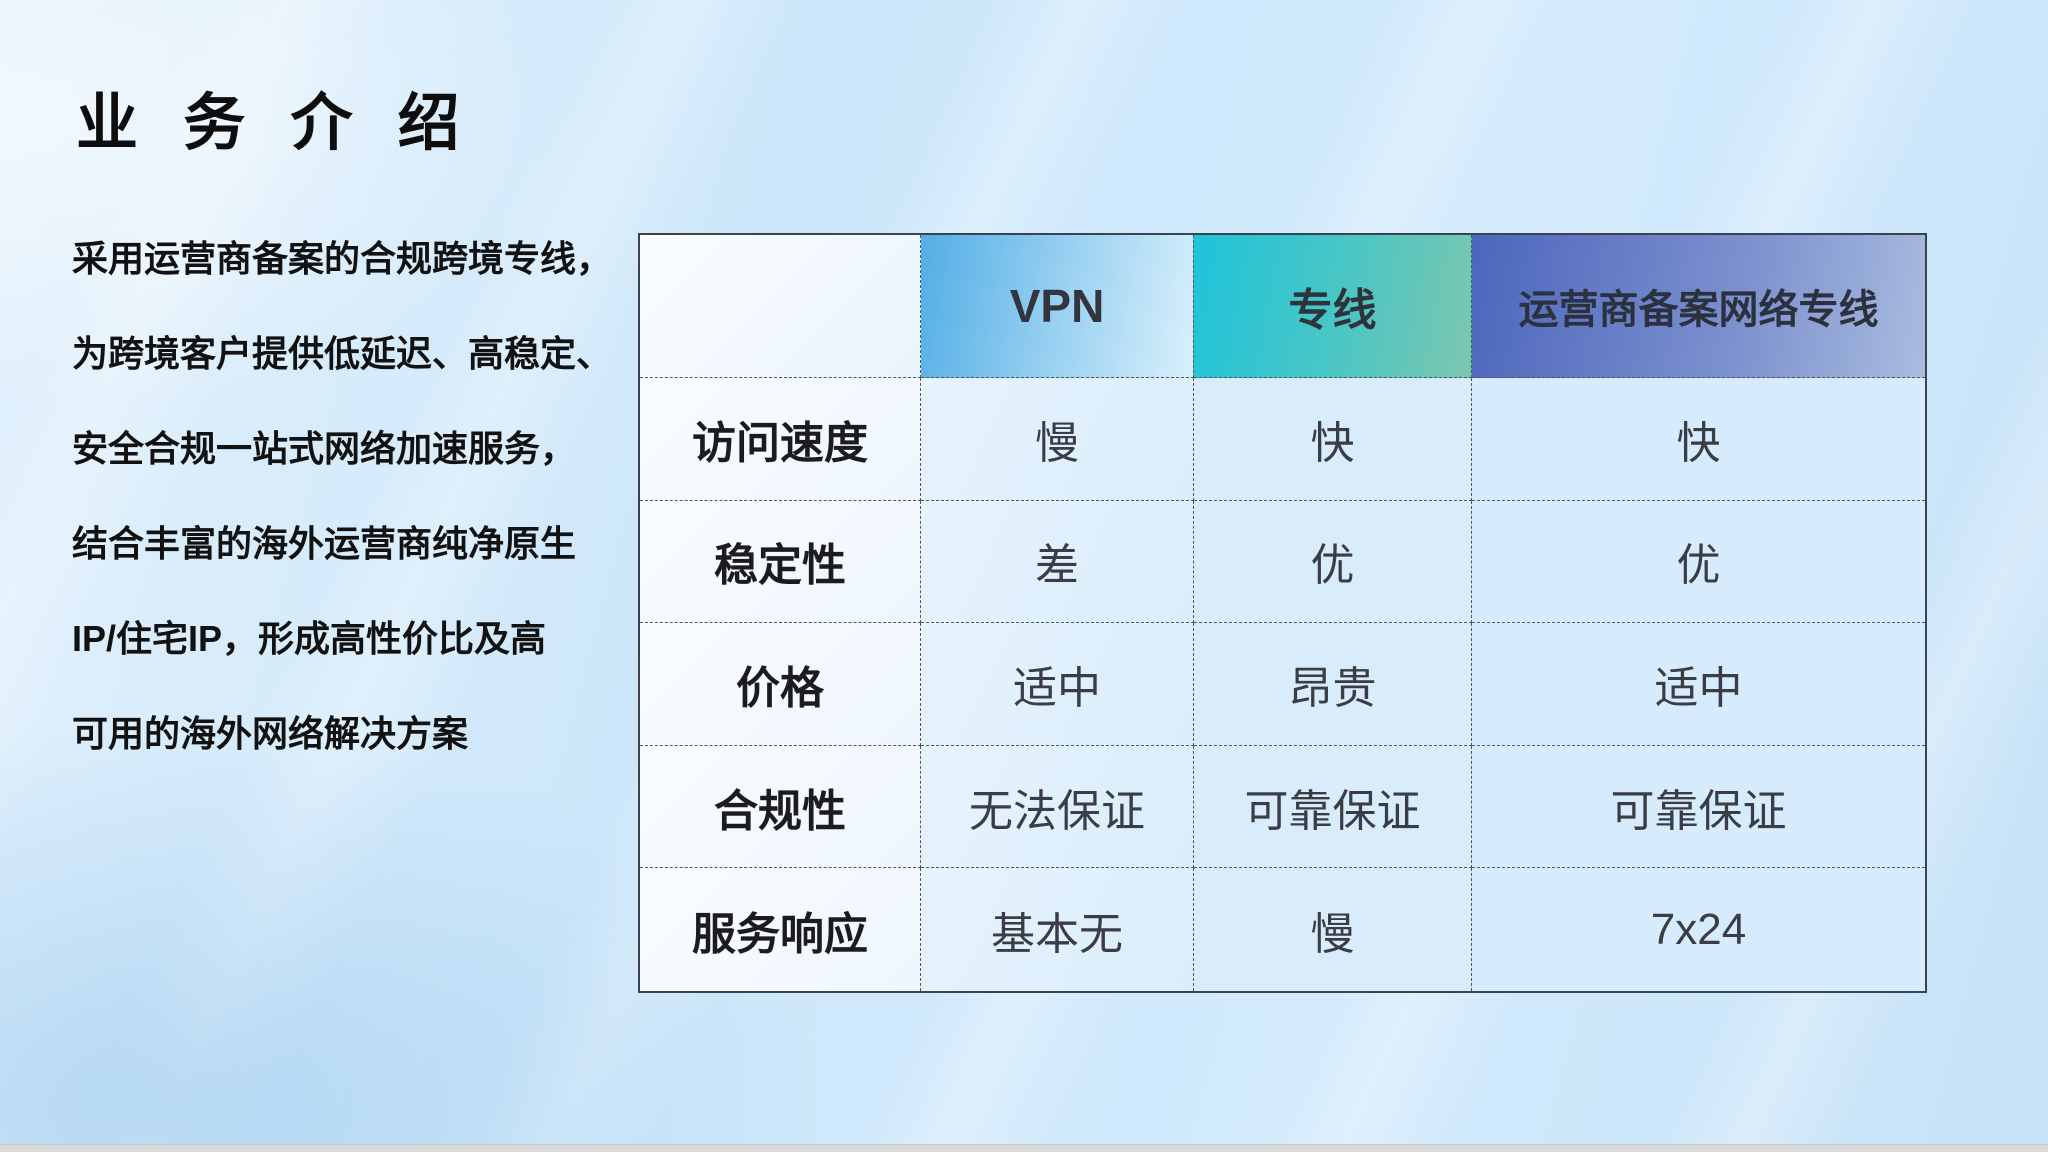 Image resolution: width=2048 pixels, height=1152 pixels. I want to click on cell-access-speed-carrier: 快, so click(1698, 439).